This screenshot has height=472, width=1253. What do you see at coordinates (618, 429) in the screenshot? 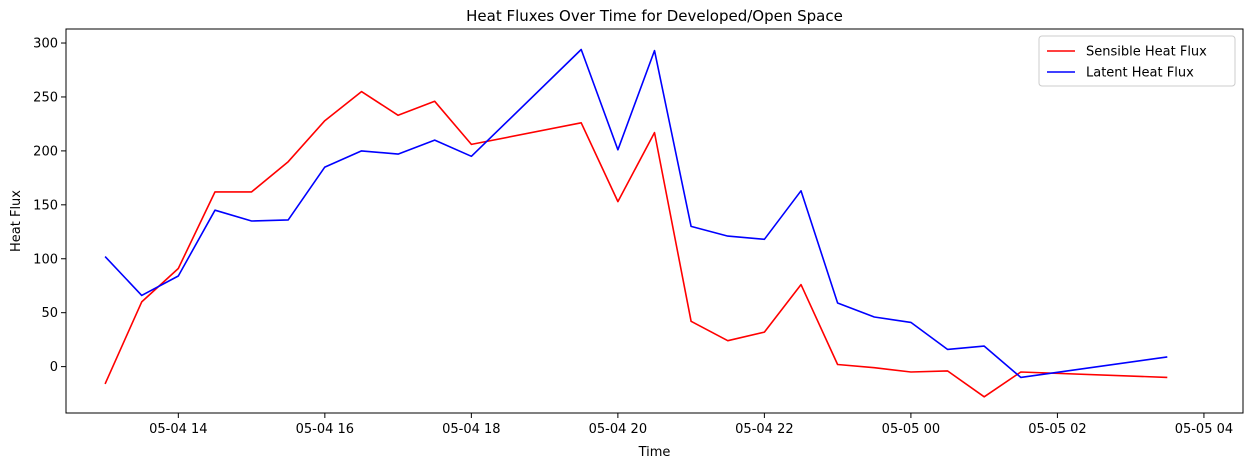
I see `x-tick-label: 05-04 20` at bounding box center [618, 429].